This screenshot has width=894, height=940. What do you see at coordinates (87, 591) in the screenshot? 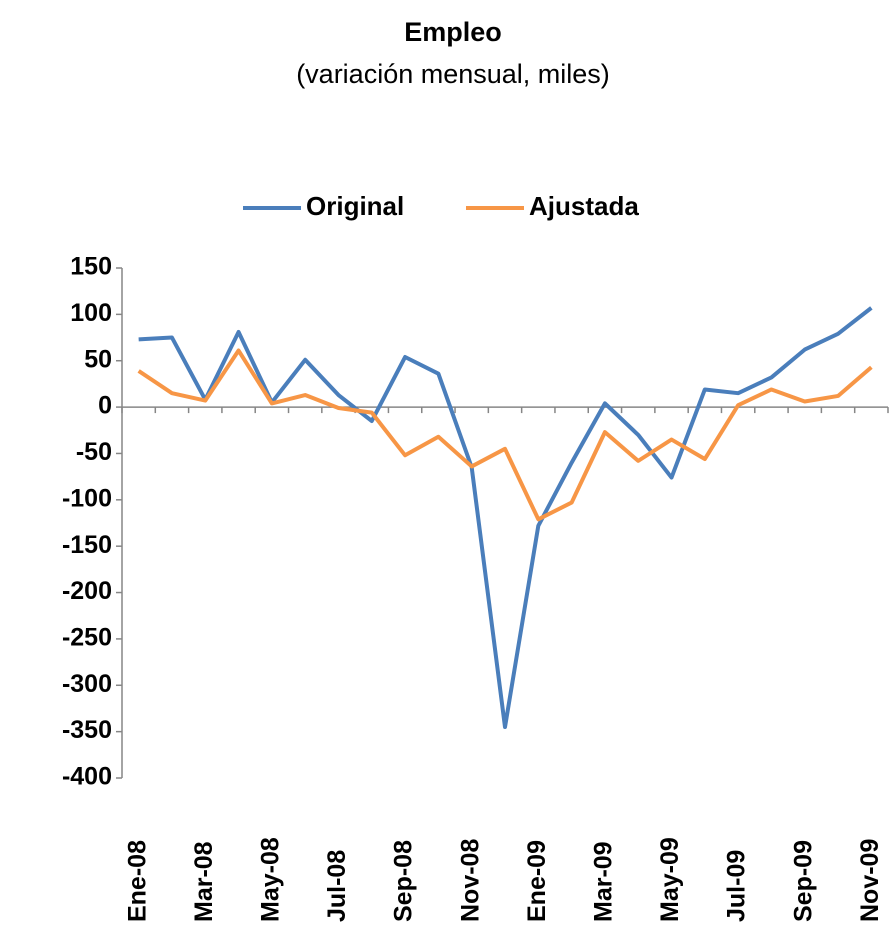
I see `y-tick-label: -200` at bounding box center [87, 591].